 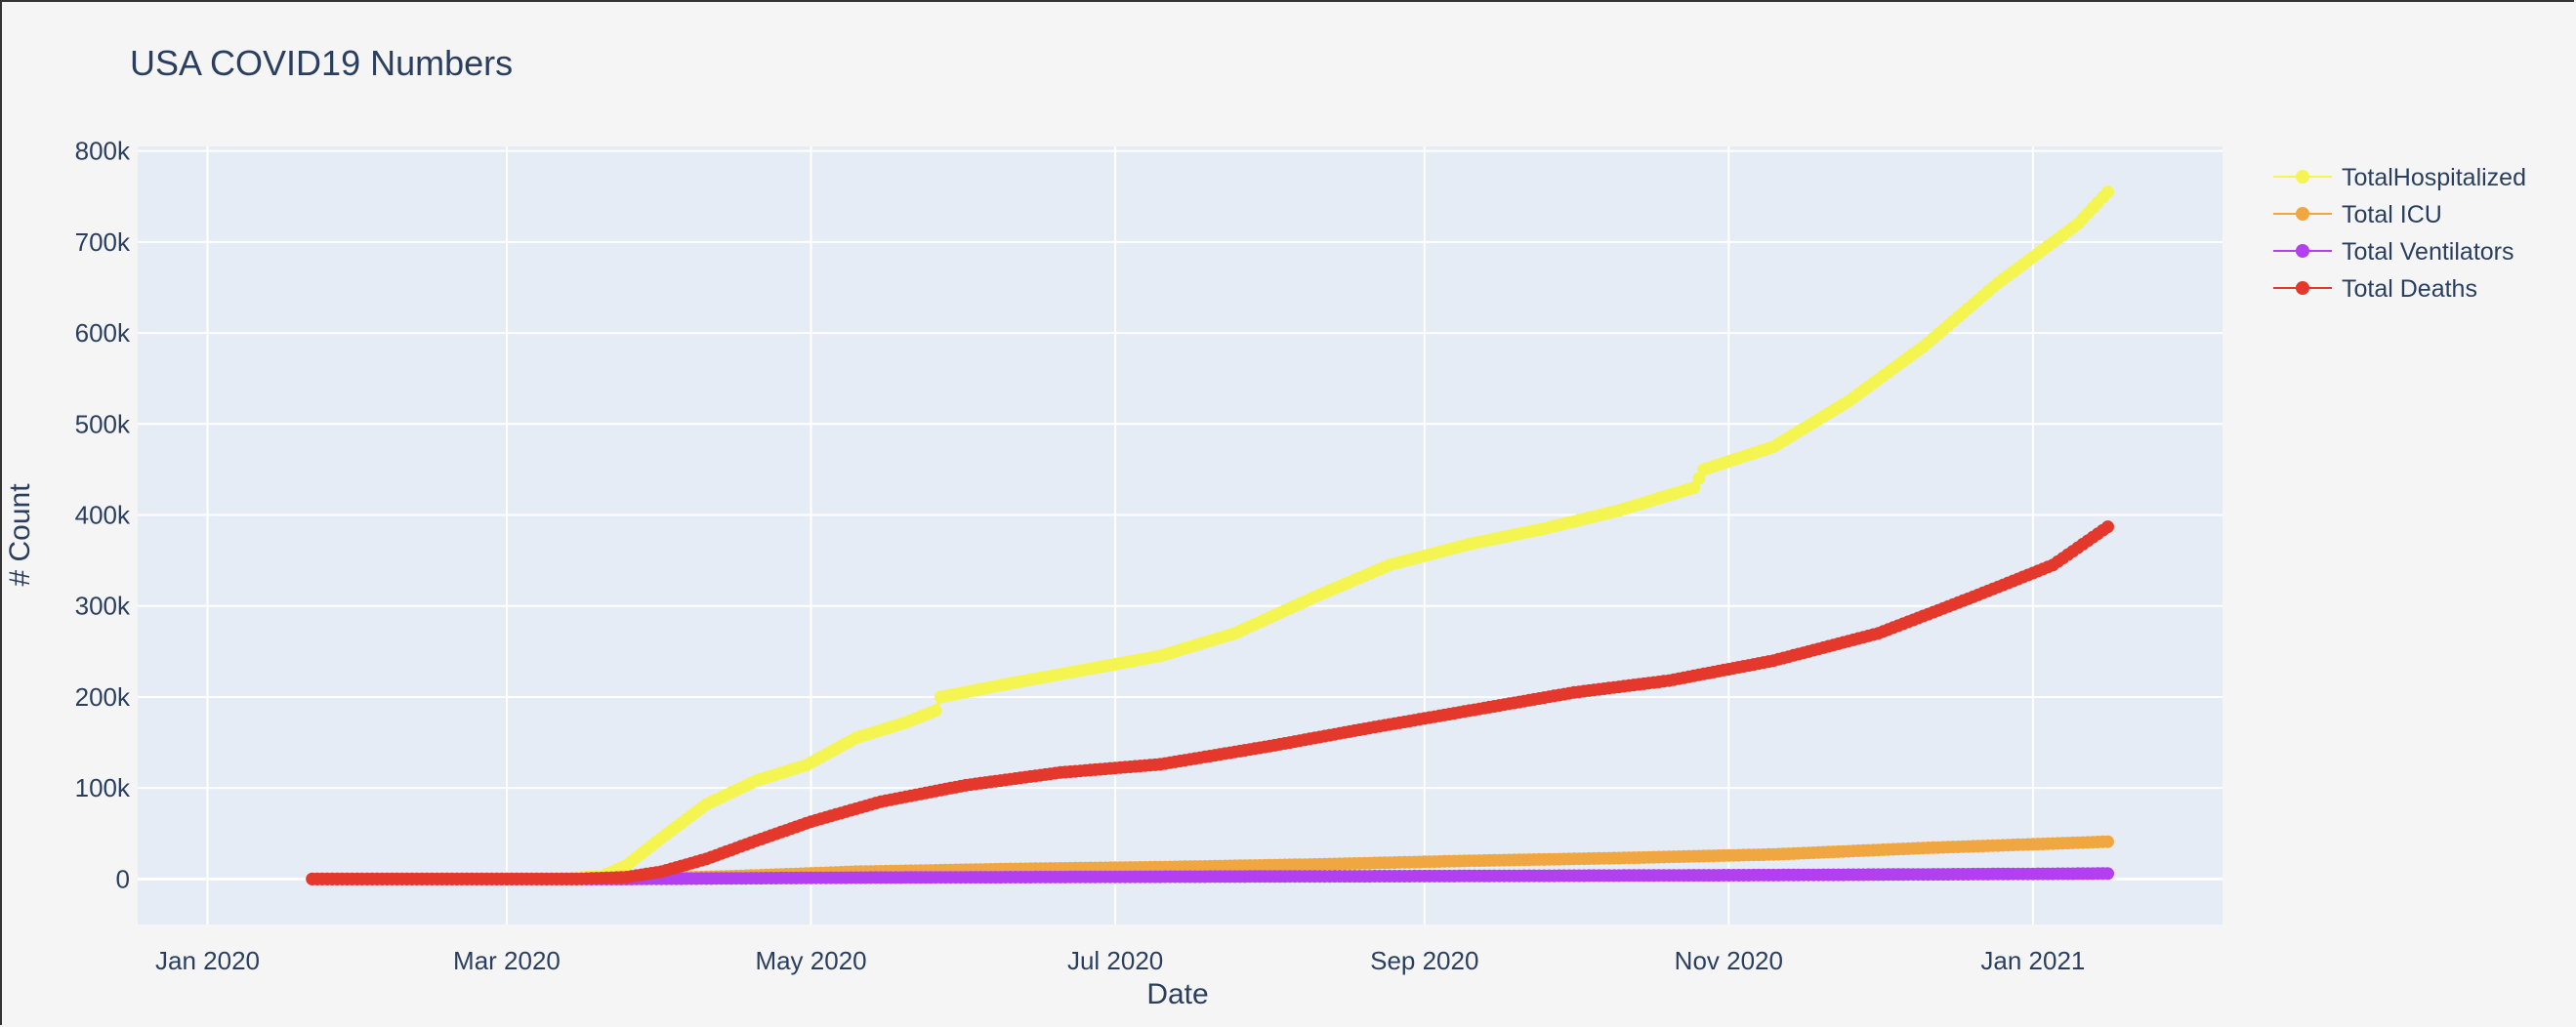 I want to click on chart-title: USA COVID19 Numbers, so click(x=322, y=63).